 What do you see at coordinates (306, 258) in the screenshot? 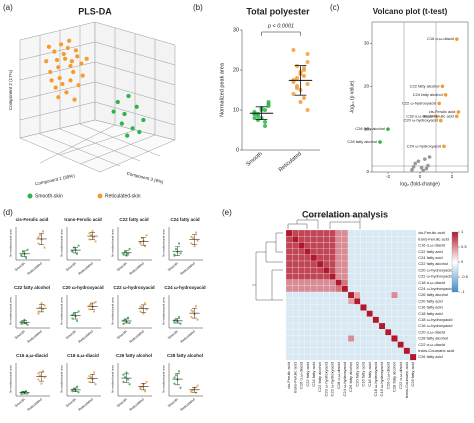
I see `dendrogram` at bounding box center [306, 258].